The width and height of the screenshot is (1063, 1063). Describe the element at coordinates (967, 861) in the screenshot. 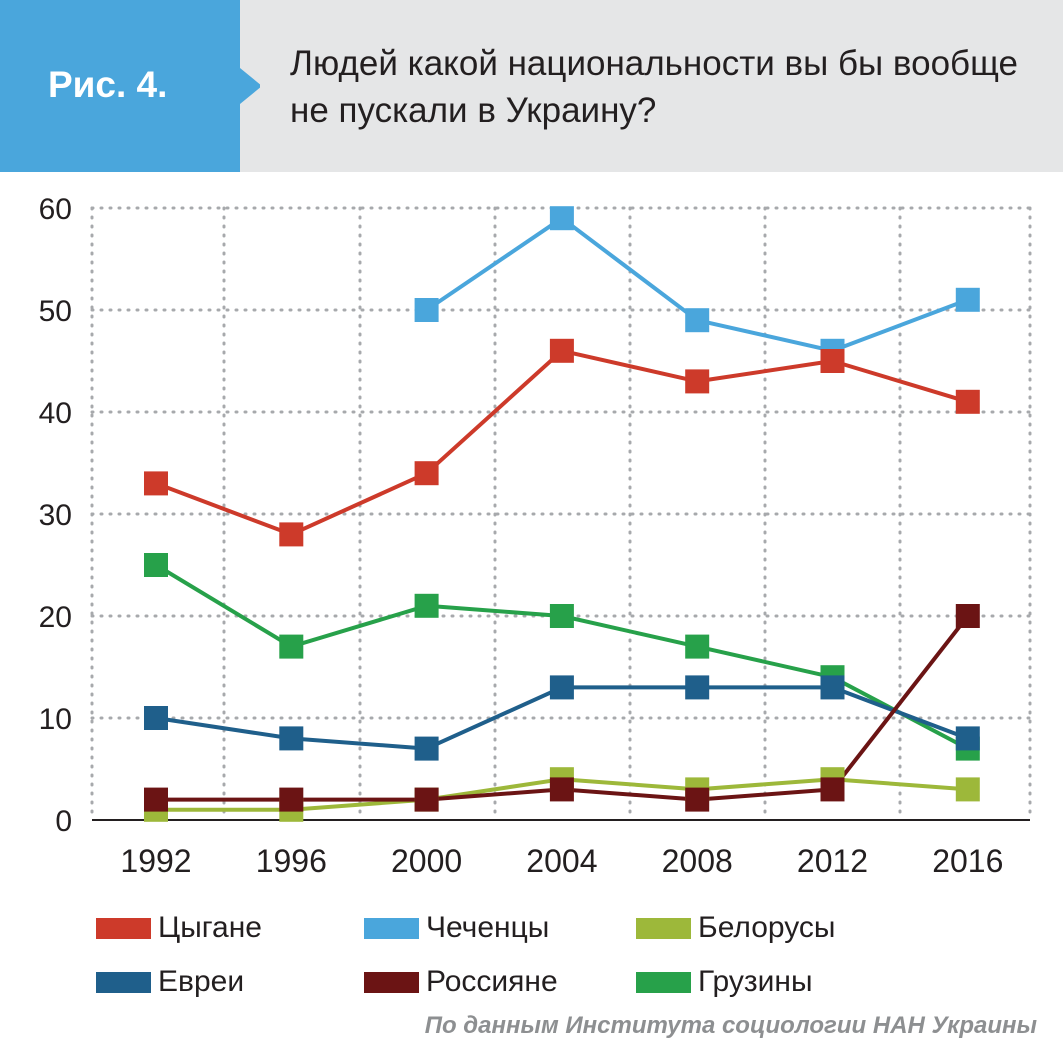

I see `x-tick-label: 2016` at that location.